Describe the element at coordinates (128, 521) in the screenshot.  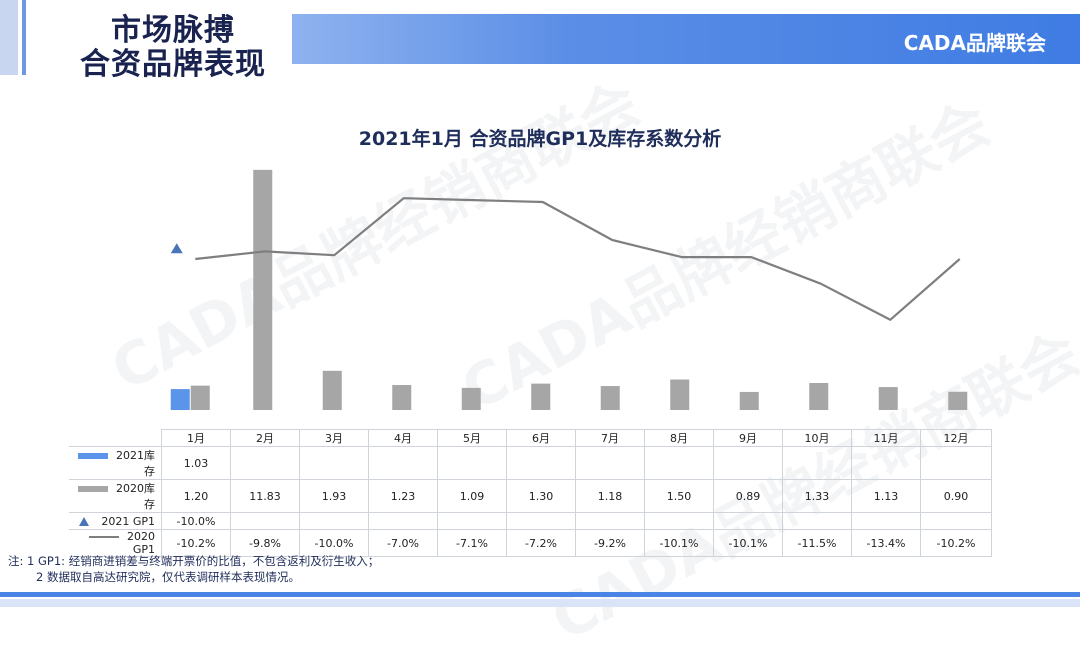
I see `legend-label: 2021 GP1` at that location.